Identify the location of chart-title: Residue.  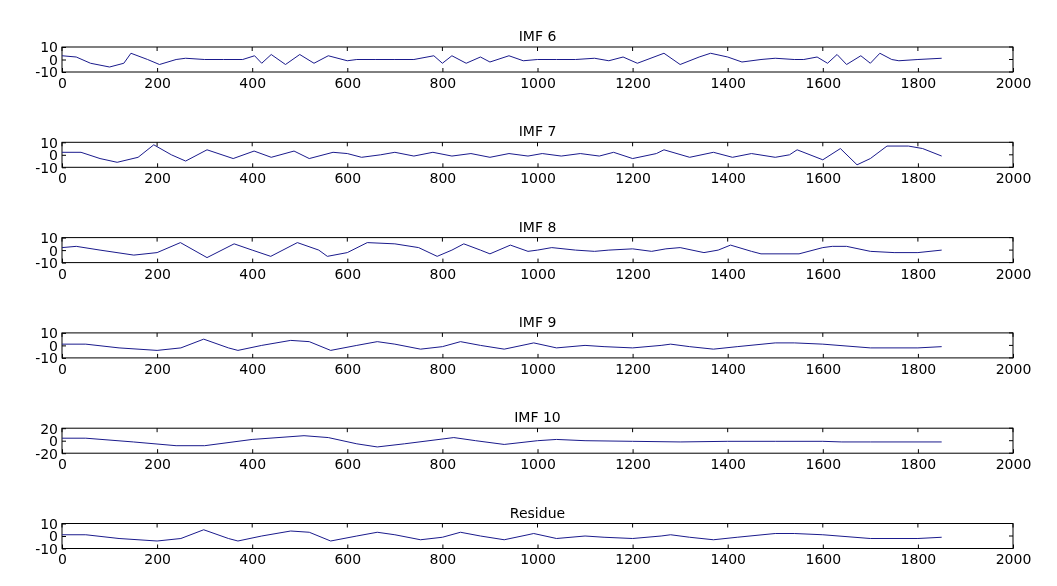
(537, 512).